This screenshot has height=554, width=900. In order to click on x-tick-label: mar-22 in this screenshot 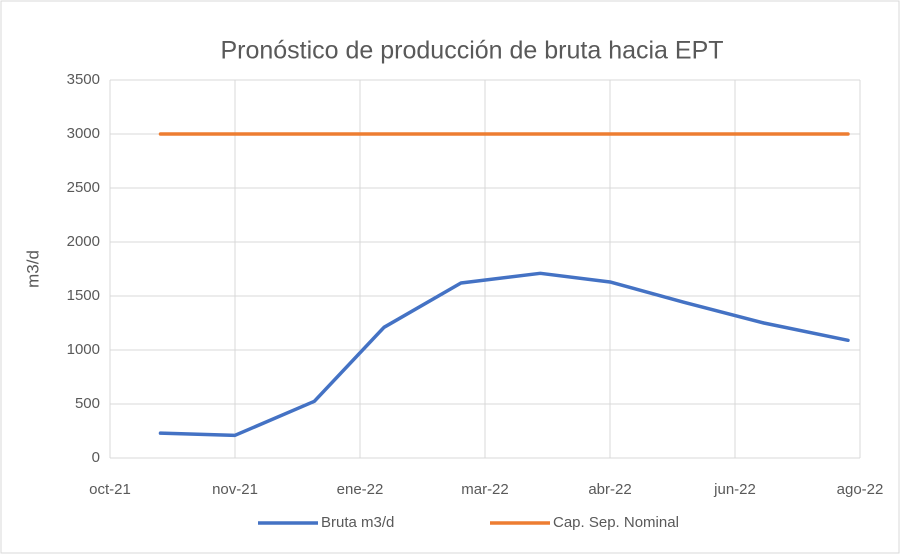, I will do `click(485, 489)`.